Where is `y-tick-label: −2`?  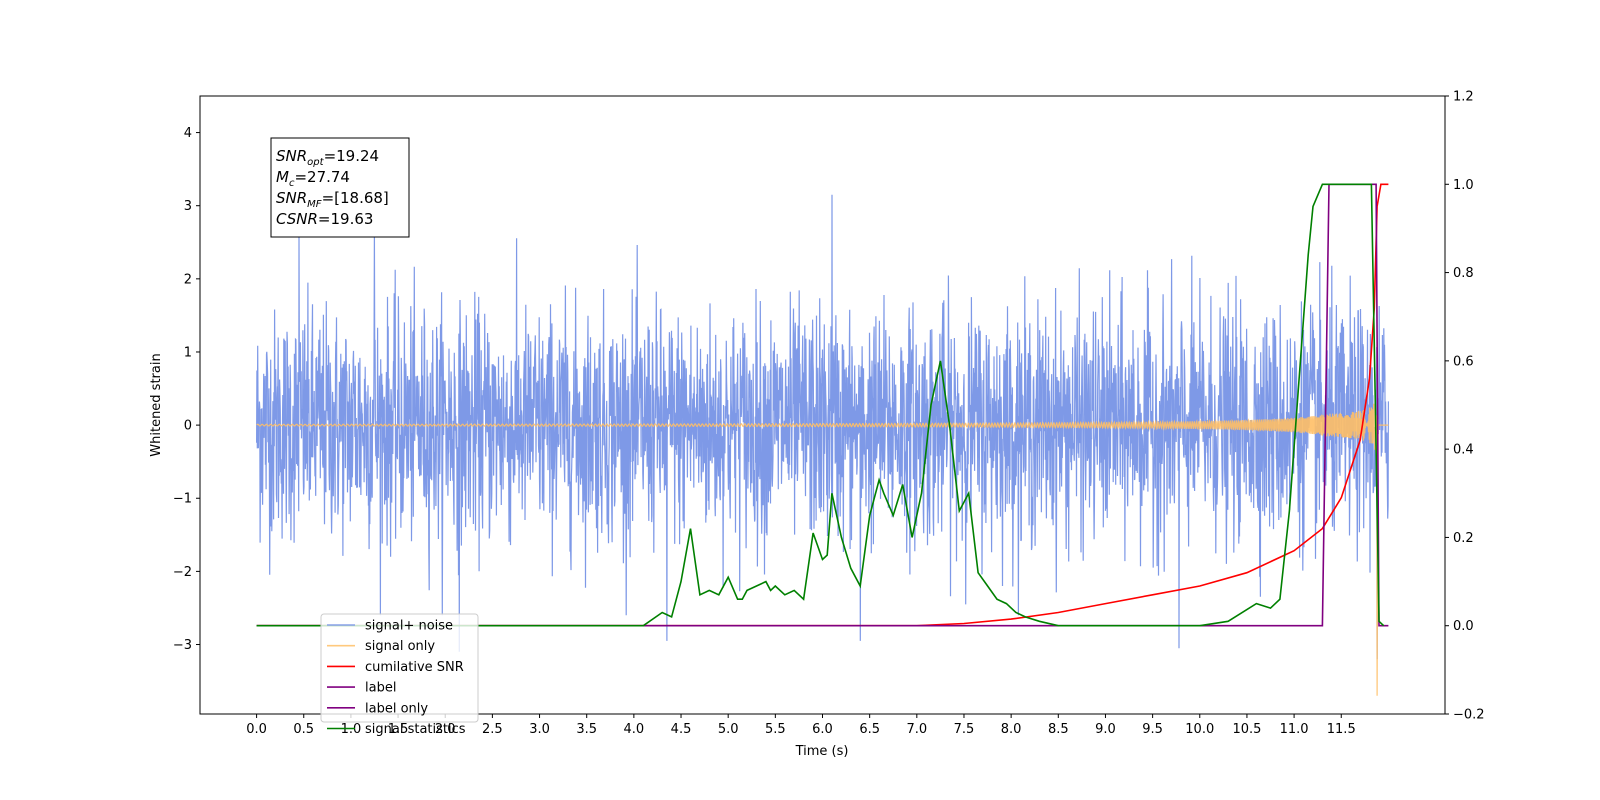
y-tick-label: −2 is located at coordinates (182, 572).